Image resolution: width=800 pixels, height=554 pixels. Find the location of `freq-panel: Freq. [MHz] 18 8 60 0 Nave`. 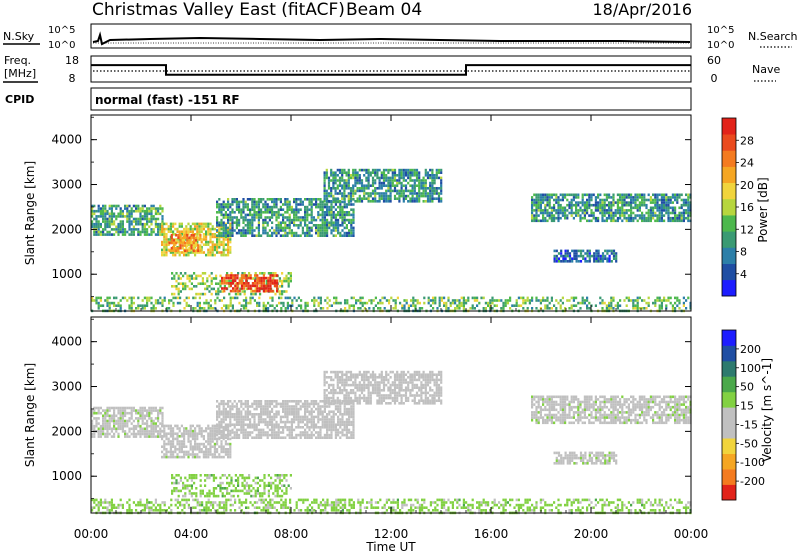

freq-panel: Freq. [MHz] 18 8 60 0 Nave is located at coordinates (391, 69).